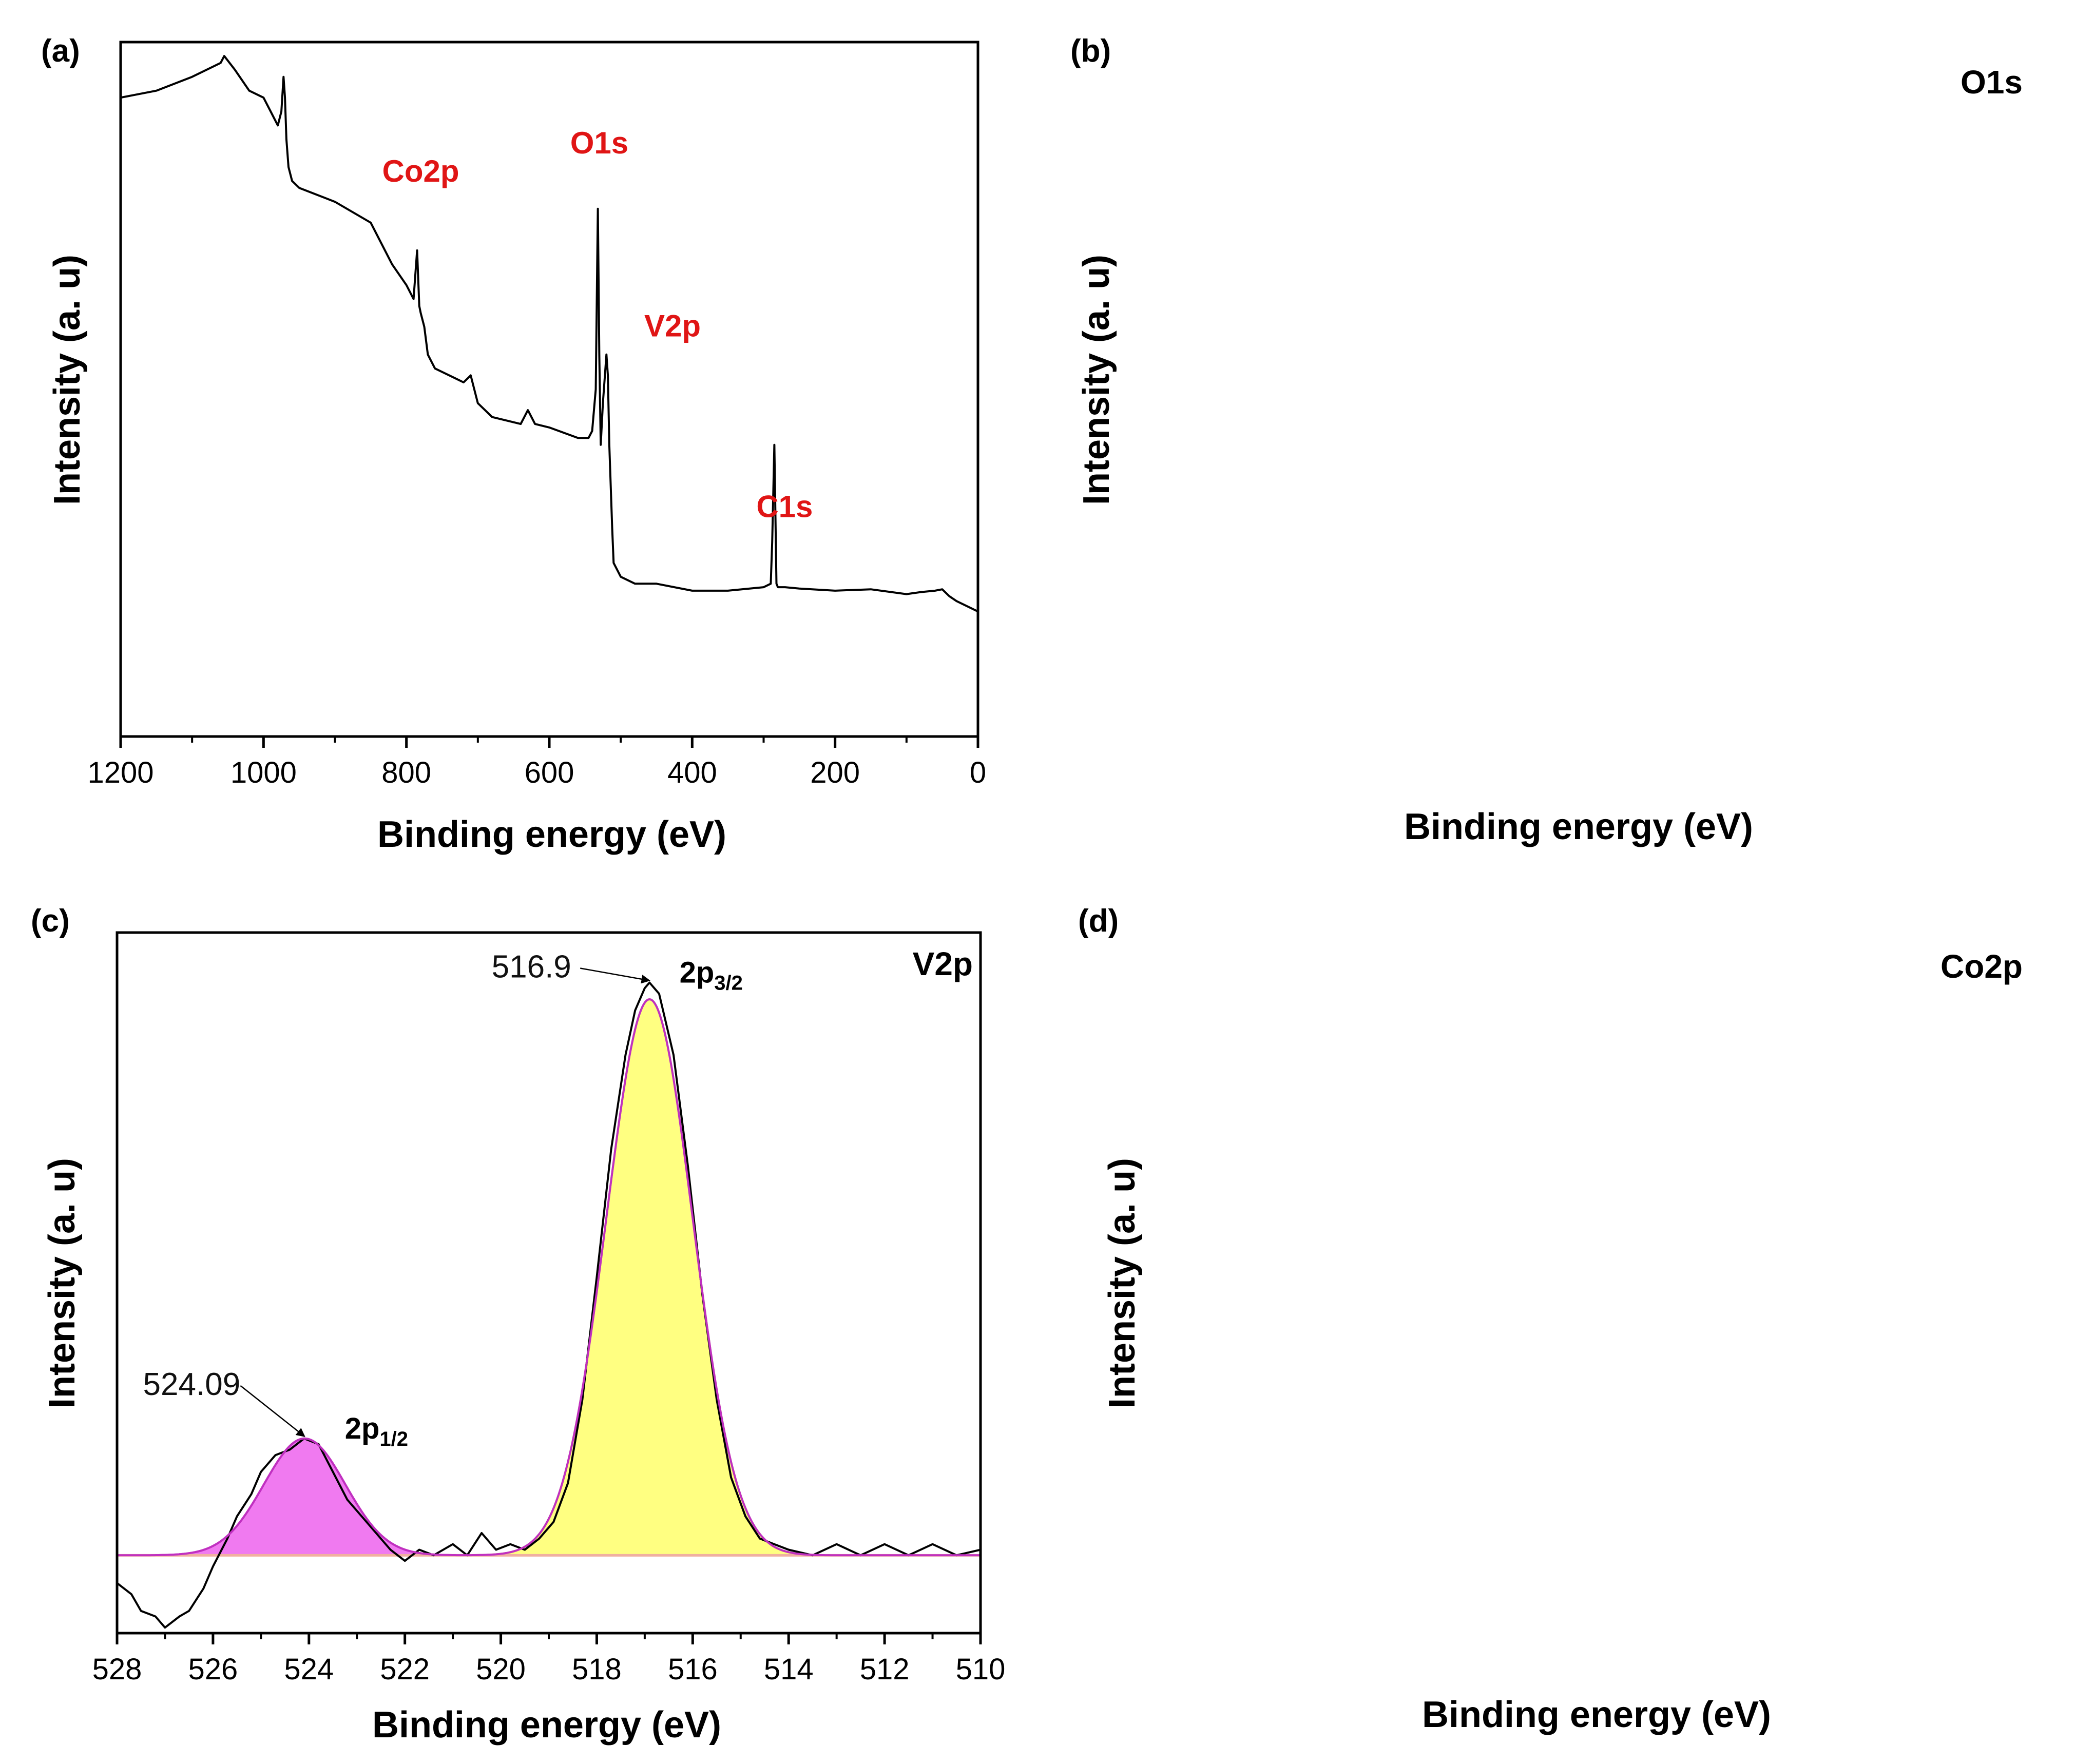 This screenshot has height=1764, width=2075. I want to click on peak-name-label: 2p3/2, so click(711, 975).